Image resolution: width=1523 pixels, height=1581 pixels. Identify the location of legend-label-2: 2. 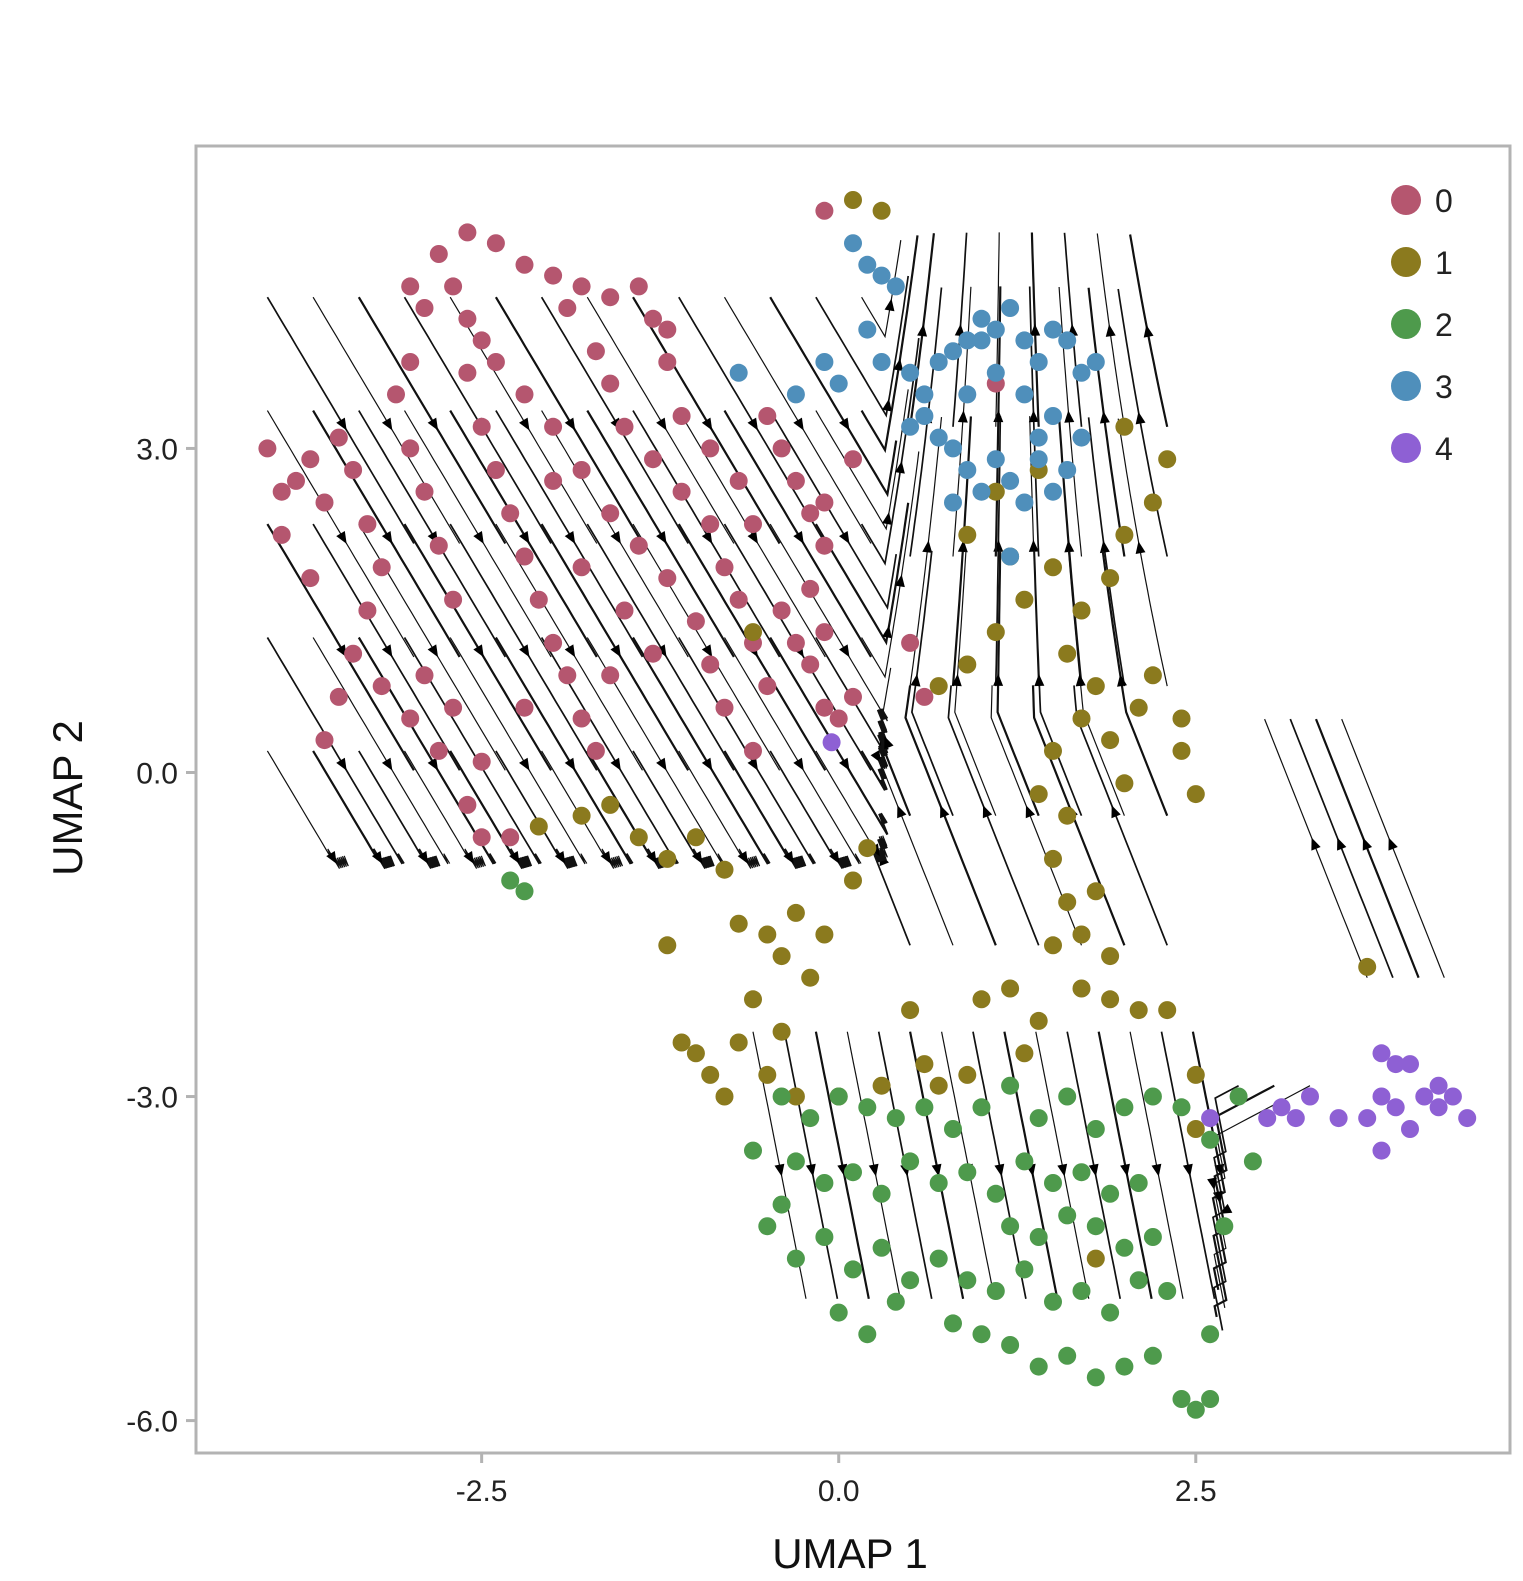
(1444, 325).